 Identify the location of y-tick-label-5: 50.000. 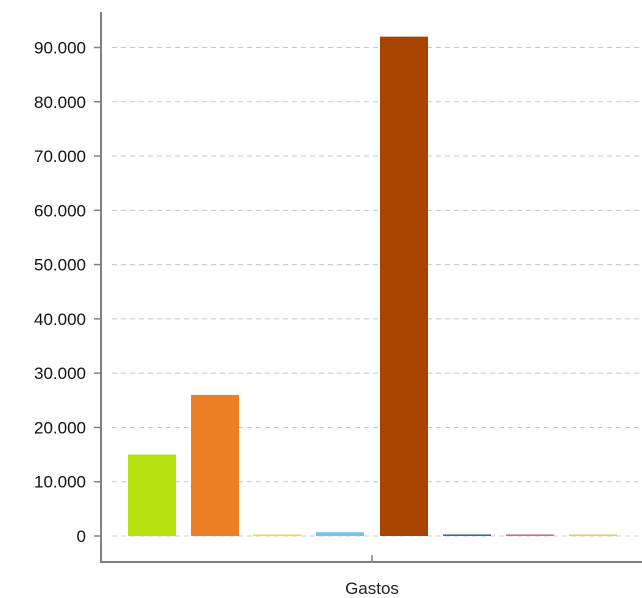
(60, 265).